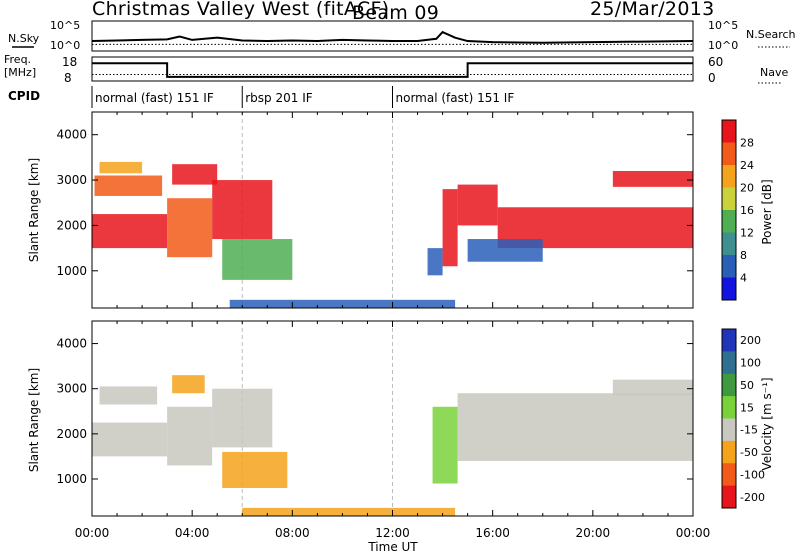  Describe the element at coordinates (723, 25) in the screenshot. I see `noise-right-tick-top: 10^5` at that location.